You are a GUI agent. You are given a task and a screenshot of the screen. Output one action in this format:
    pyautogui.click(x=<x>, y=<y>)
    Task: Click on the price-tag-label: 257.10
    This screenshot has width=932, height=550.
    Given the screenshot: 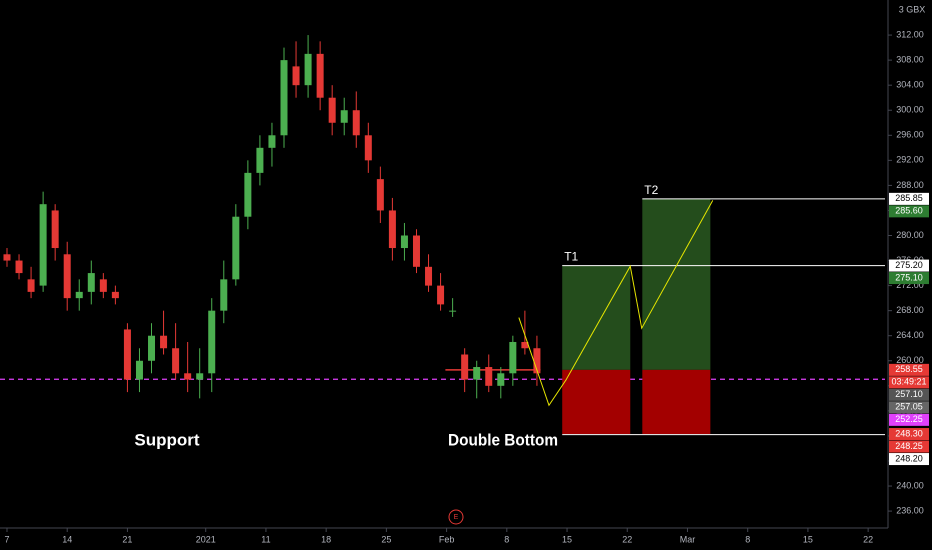 What is the action you would take?
    pyautogui.click(x=909, y=394)
    